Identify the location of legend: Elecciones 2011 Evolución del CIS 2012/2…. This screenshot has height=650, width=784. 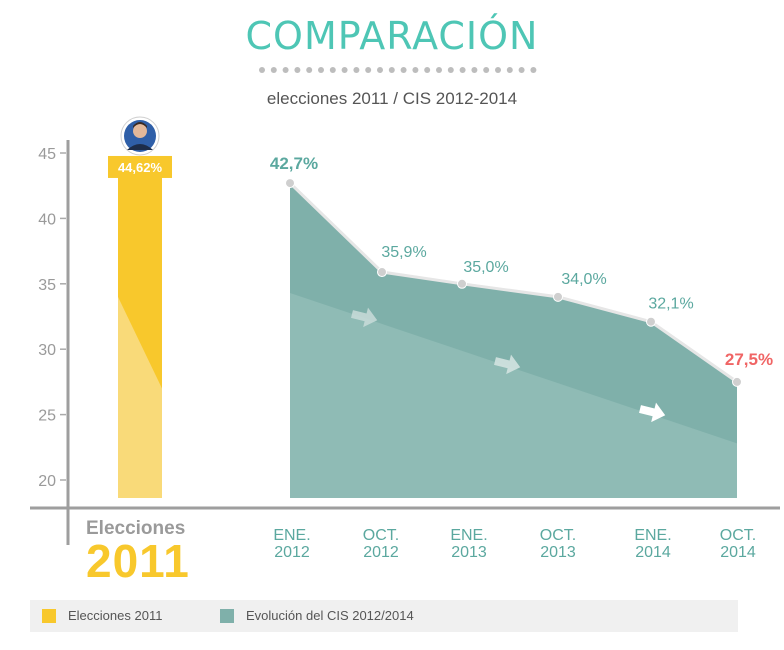
(384, 616).